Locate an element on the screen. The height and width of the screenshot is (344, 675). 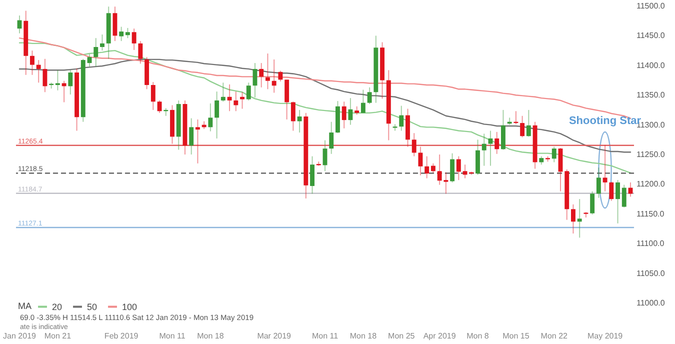
y-tick-label: 11100.0 is located at coordinates (650, 243).